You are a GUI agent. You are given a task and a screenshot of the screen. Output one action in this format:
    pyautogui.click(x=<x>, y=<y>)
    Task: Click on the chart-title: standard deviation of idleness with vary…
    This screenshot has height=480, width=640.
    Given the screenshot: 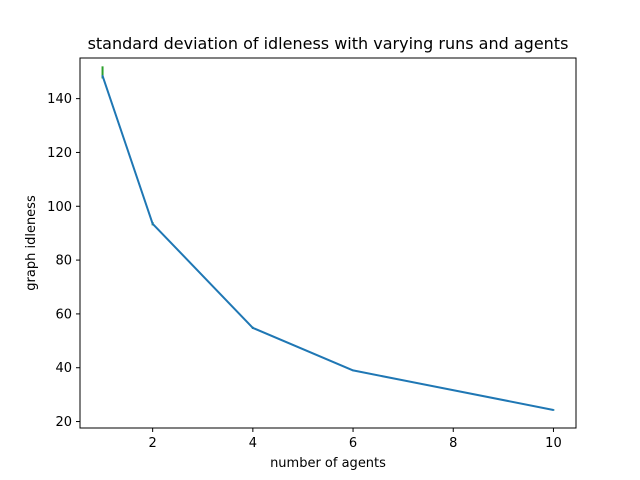 What is the action you would take?
    pyautogui.click(x=328, y=43)
    